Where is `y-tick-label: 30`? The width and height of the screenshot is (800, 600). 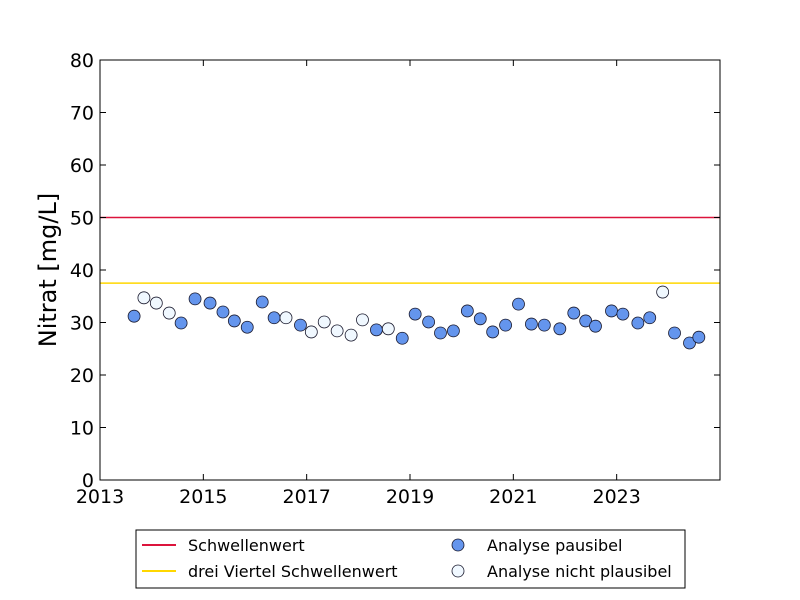 y-tick-label: 30 is located at coordinates (82, 324).